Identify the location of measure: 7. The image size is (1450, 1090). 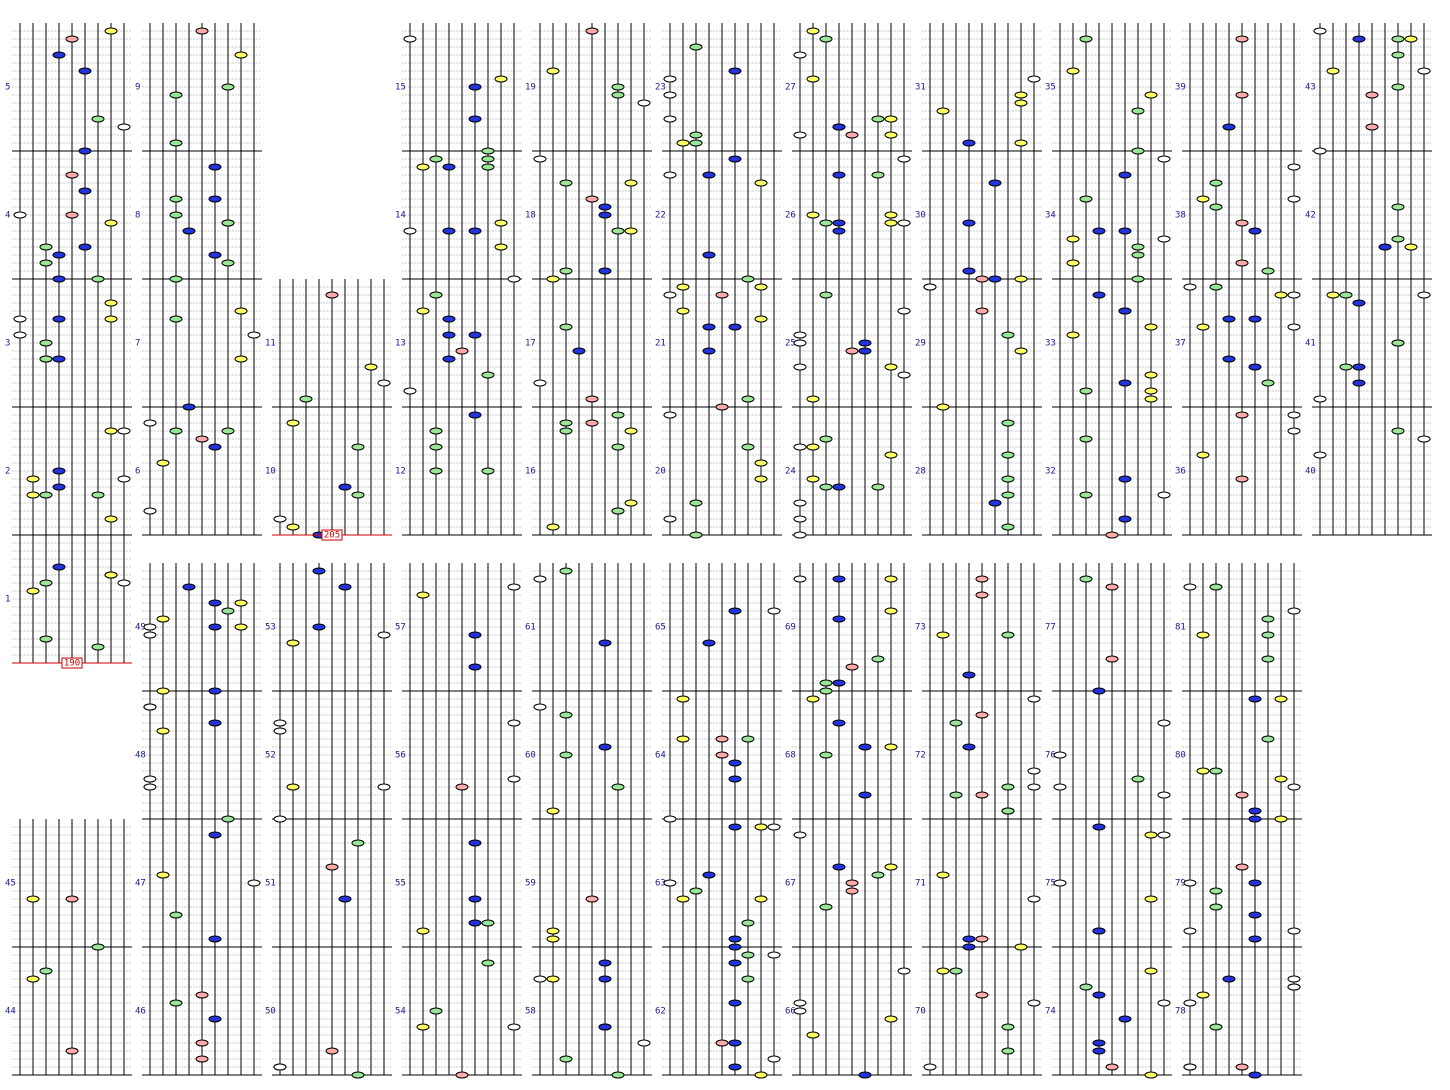
(198, 345).